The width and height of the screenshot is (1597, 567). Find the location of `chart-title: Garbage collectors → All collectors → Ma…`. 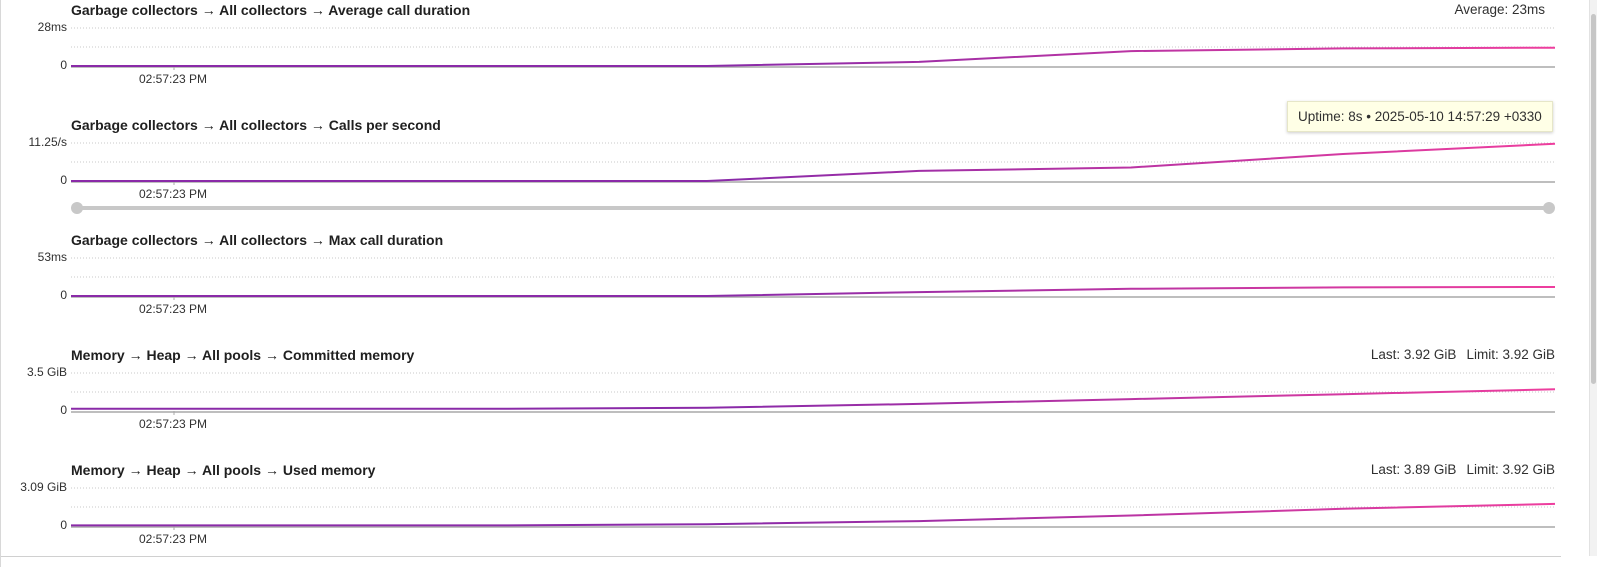

chart-title: Garbage collectors → All collectors → Ma… is located at coordinates (257, 240).